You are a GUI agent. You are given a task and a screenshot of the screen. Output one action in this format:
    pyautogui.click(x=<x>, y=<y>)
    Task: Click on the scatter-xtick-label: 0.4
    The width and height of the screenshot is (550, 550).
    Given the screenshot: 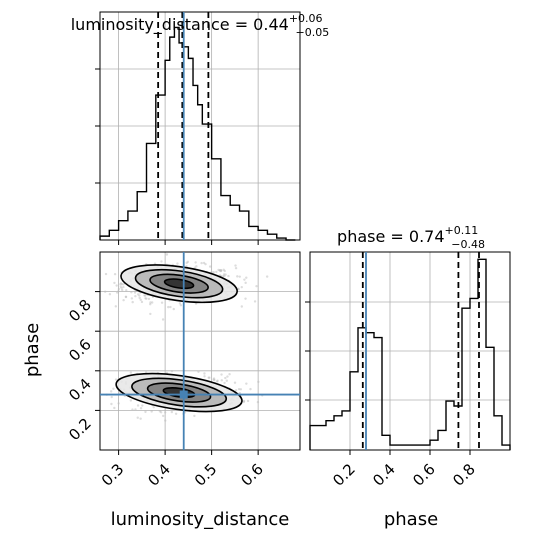 What is the action you would take?
    pyautogui.click(x=159, y=475)
    